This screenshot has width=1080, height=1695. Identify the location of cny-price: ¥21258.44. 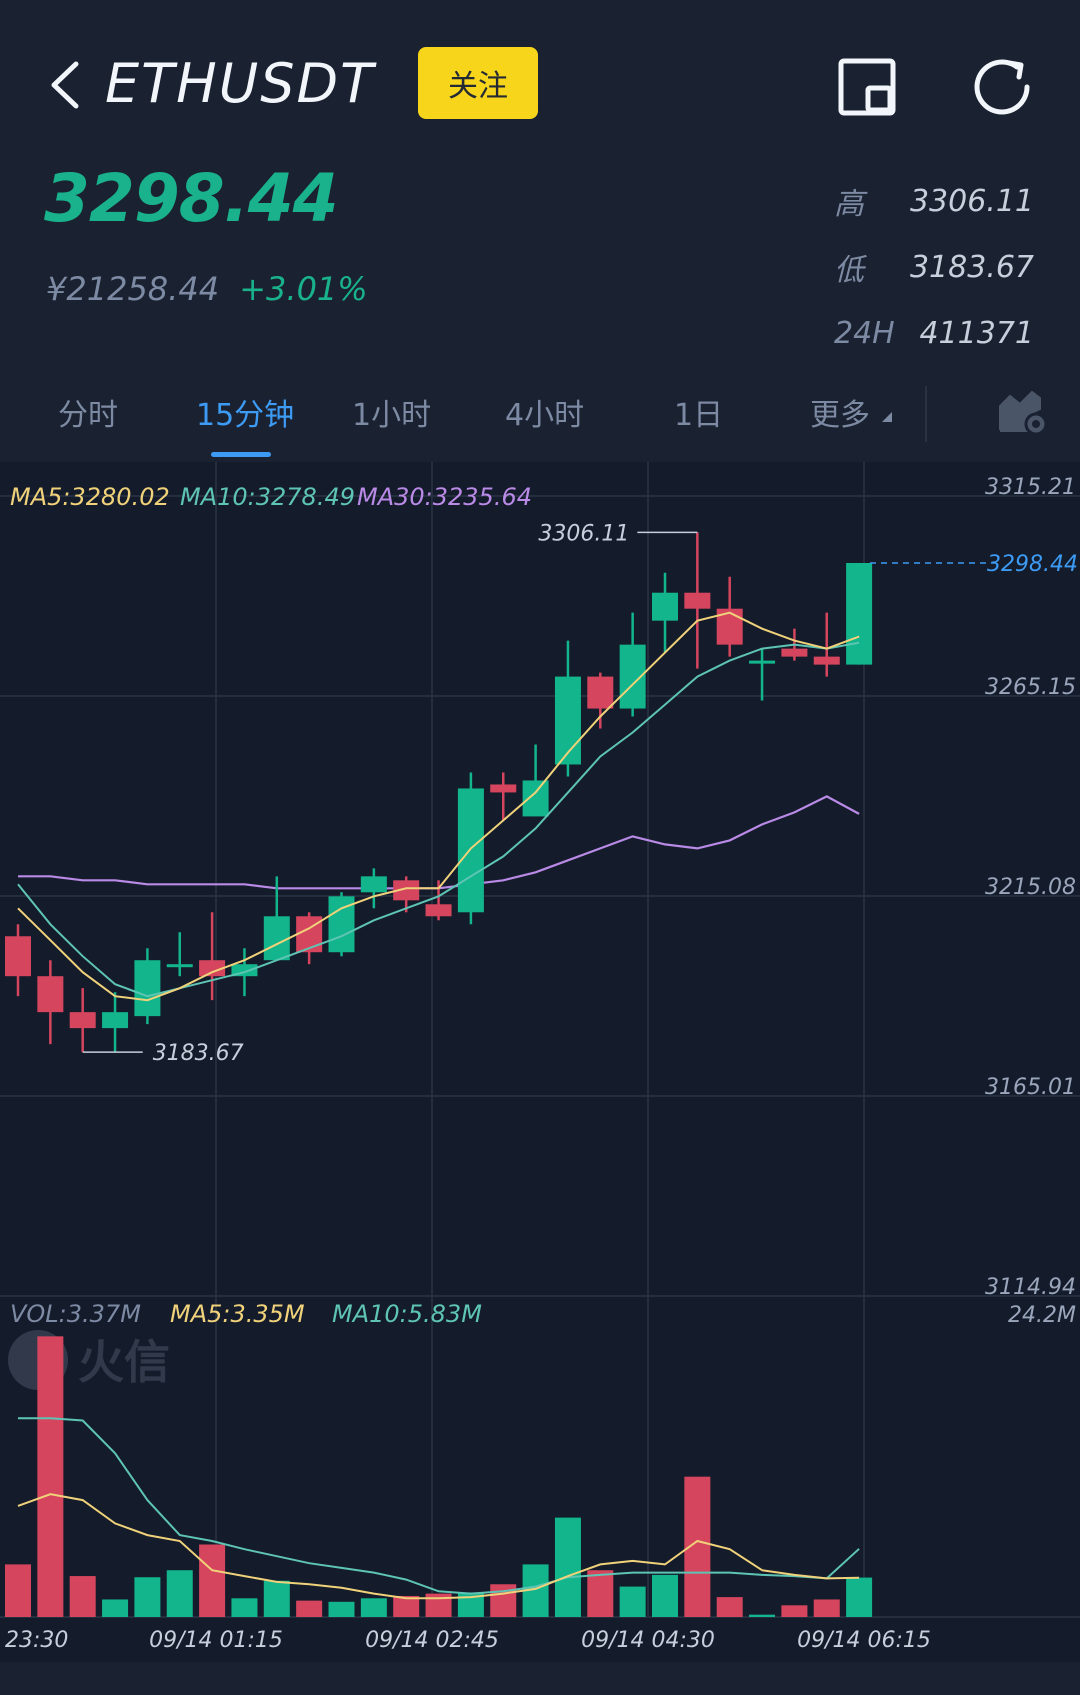
(133, 289).